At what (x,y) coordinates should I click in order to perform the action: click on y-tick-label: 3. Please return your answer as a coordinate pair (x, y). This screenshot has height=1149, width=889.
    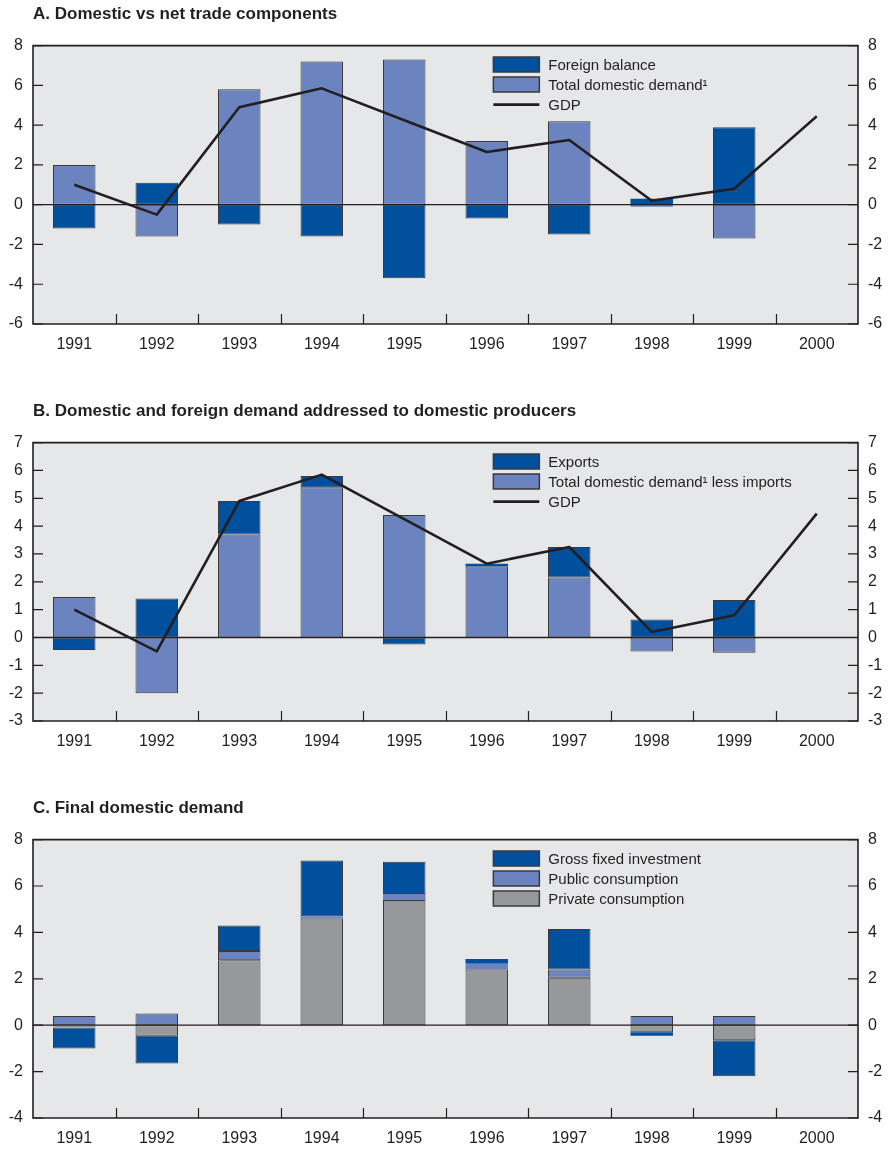
    Looking at the image, I should click on (19, 553).